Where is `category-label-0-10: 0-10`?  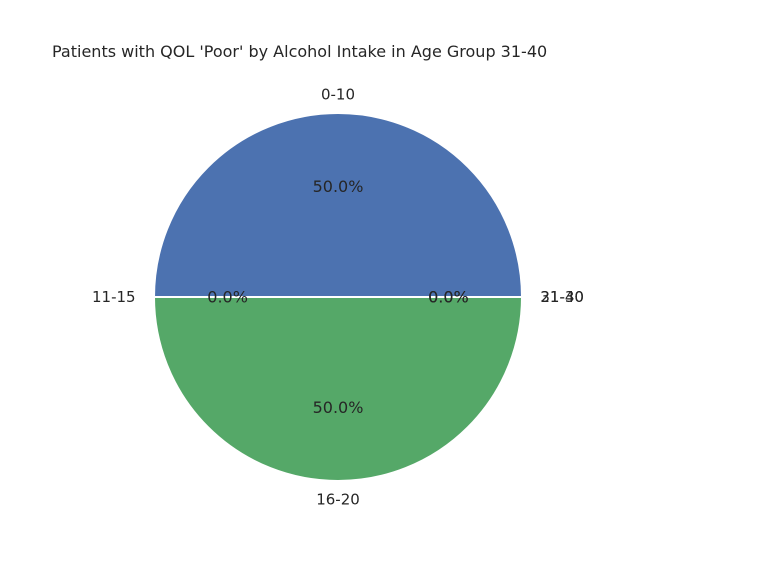 category-label-0-10: 0-10 is located at coordinates (338, 95).